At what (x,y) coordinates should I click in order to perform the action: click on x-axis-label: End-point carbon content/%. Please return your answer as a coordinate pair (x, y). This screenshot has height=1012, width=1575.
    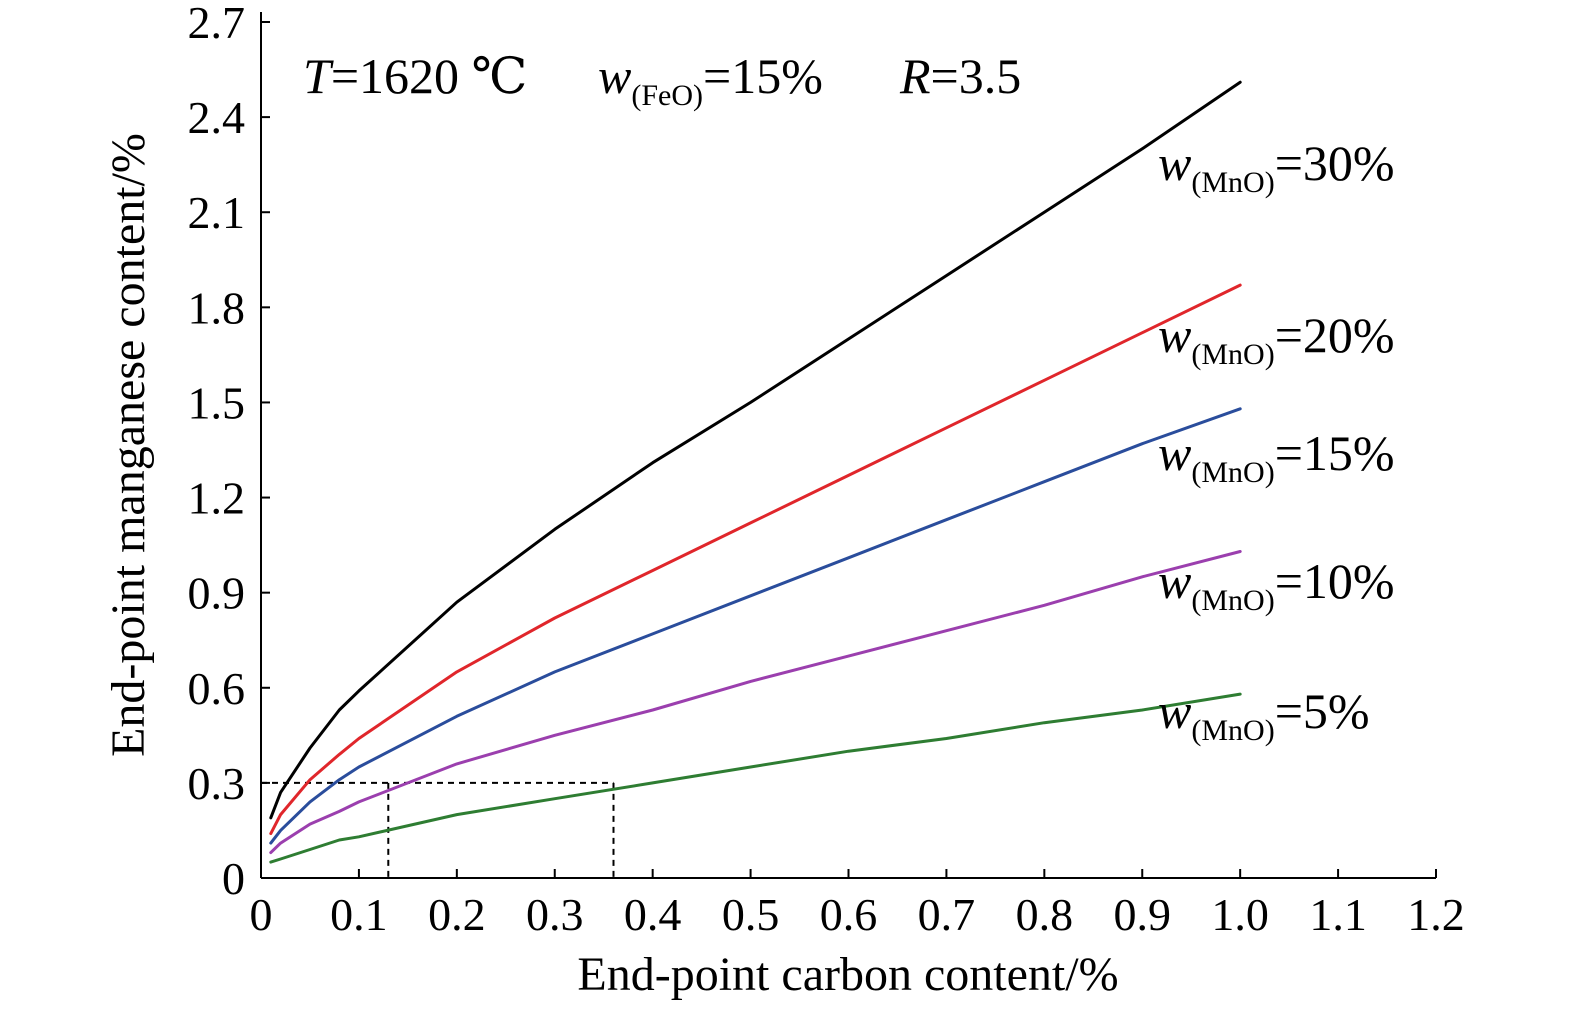
    Looking at the image, I should click on (847, 974).